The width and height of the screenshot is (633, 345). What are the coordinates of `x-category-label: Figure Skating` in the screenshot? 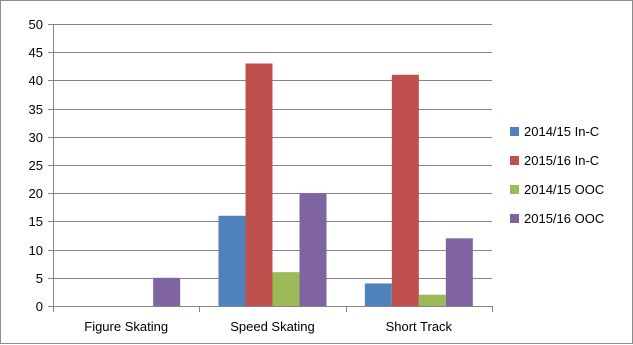 It's located at (126, 326).